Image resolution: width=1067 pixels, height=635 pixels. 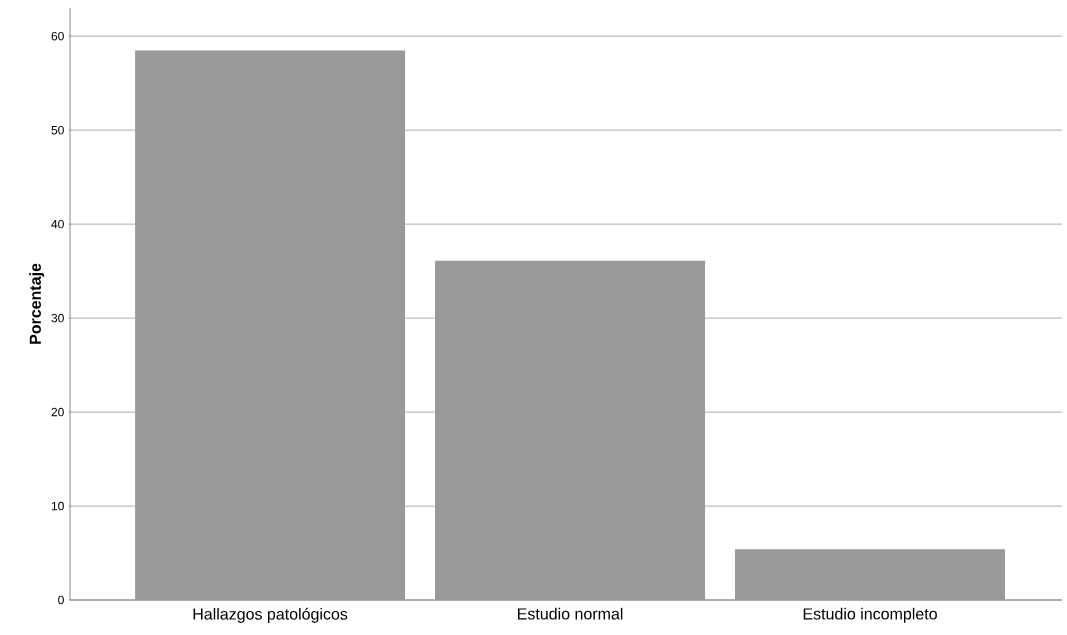 I want to click on y-tick-label: 30, so click(x=57, y=318).